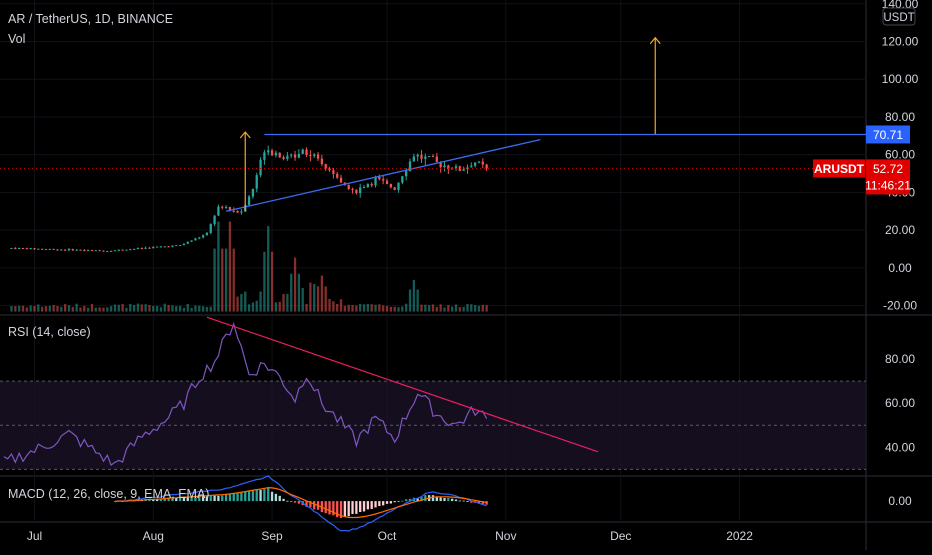  What do you see at coordinates (272, 536) in the screenshot?
I see `time-tick-label: Sep` at bounding box center [272, 536].